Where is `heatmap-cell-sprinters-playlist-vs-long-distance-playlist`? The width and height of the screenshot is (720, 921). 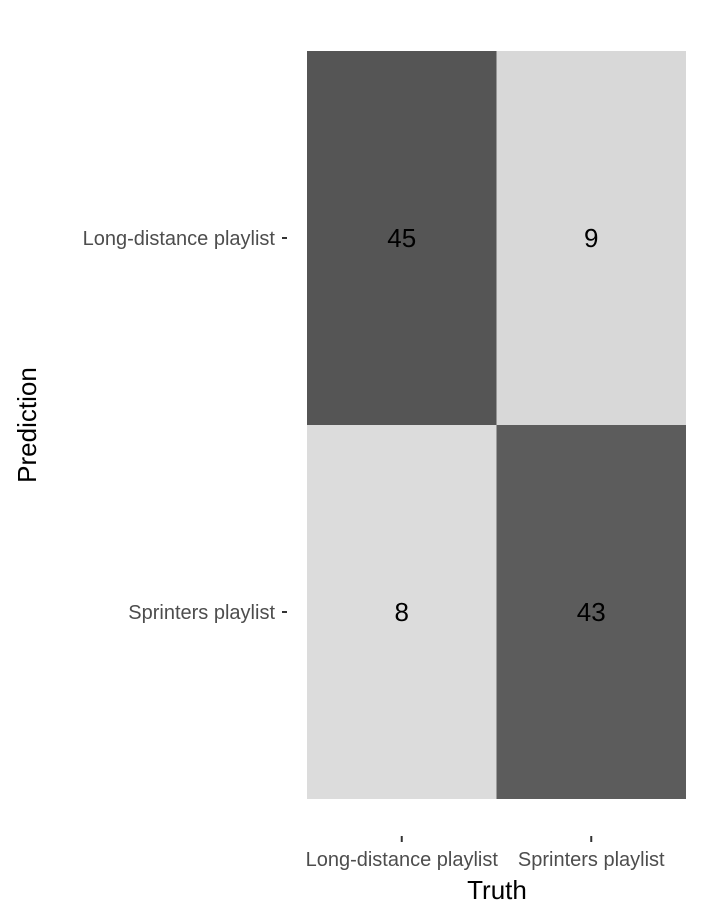 heatmap-cell-sprinters-playlist-vs-long-distance-playlist is located at coordinates (402, 612).